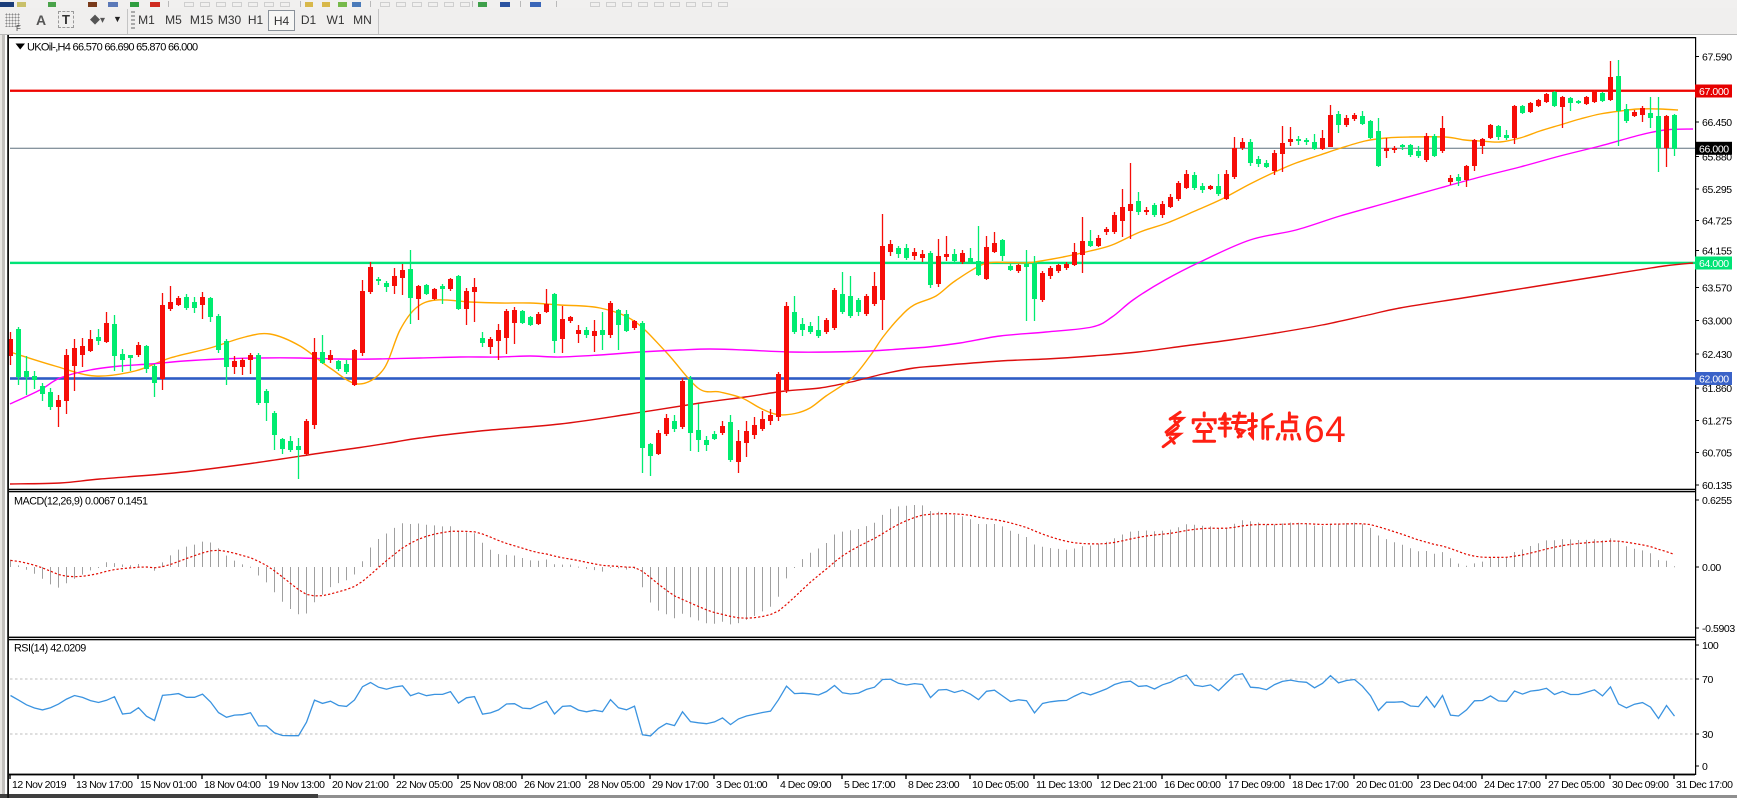 The image size is (1737, 798). Describe the element at coordinates (1717, 486) in the screenshot. I see `svg-text: 60.135` at that location.